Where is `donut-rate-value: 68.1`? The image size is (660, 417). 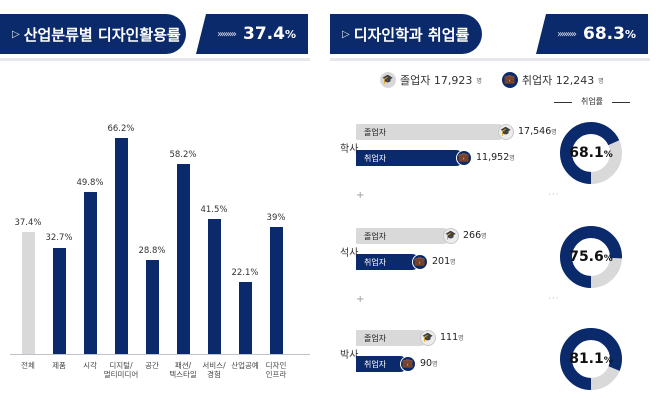
donut-rate-value: 68.1 is located at coordinates (586, 153).